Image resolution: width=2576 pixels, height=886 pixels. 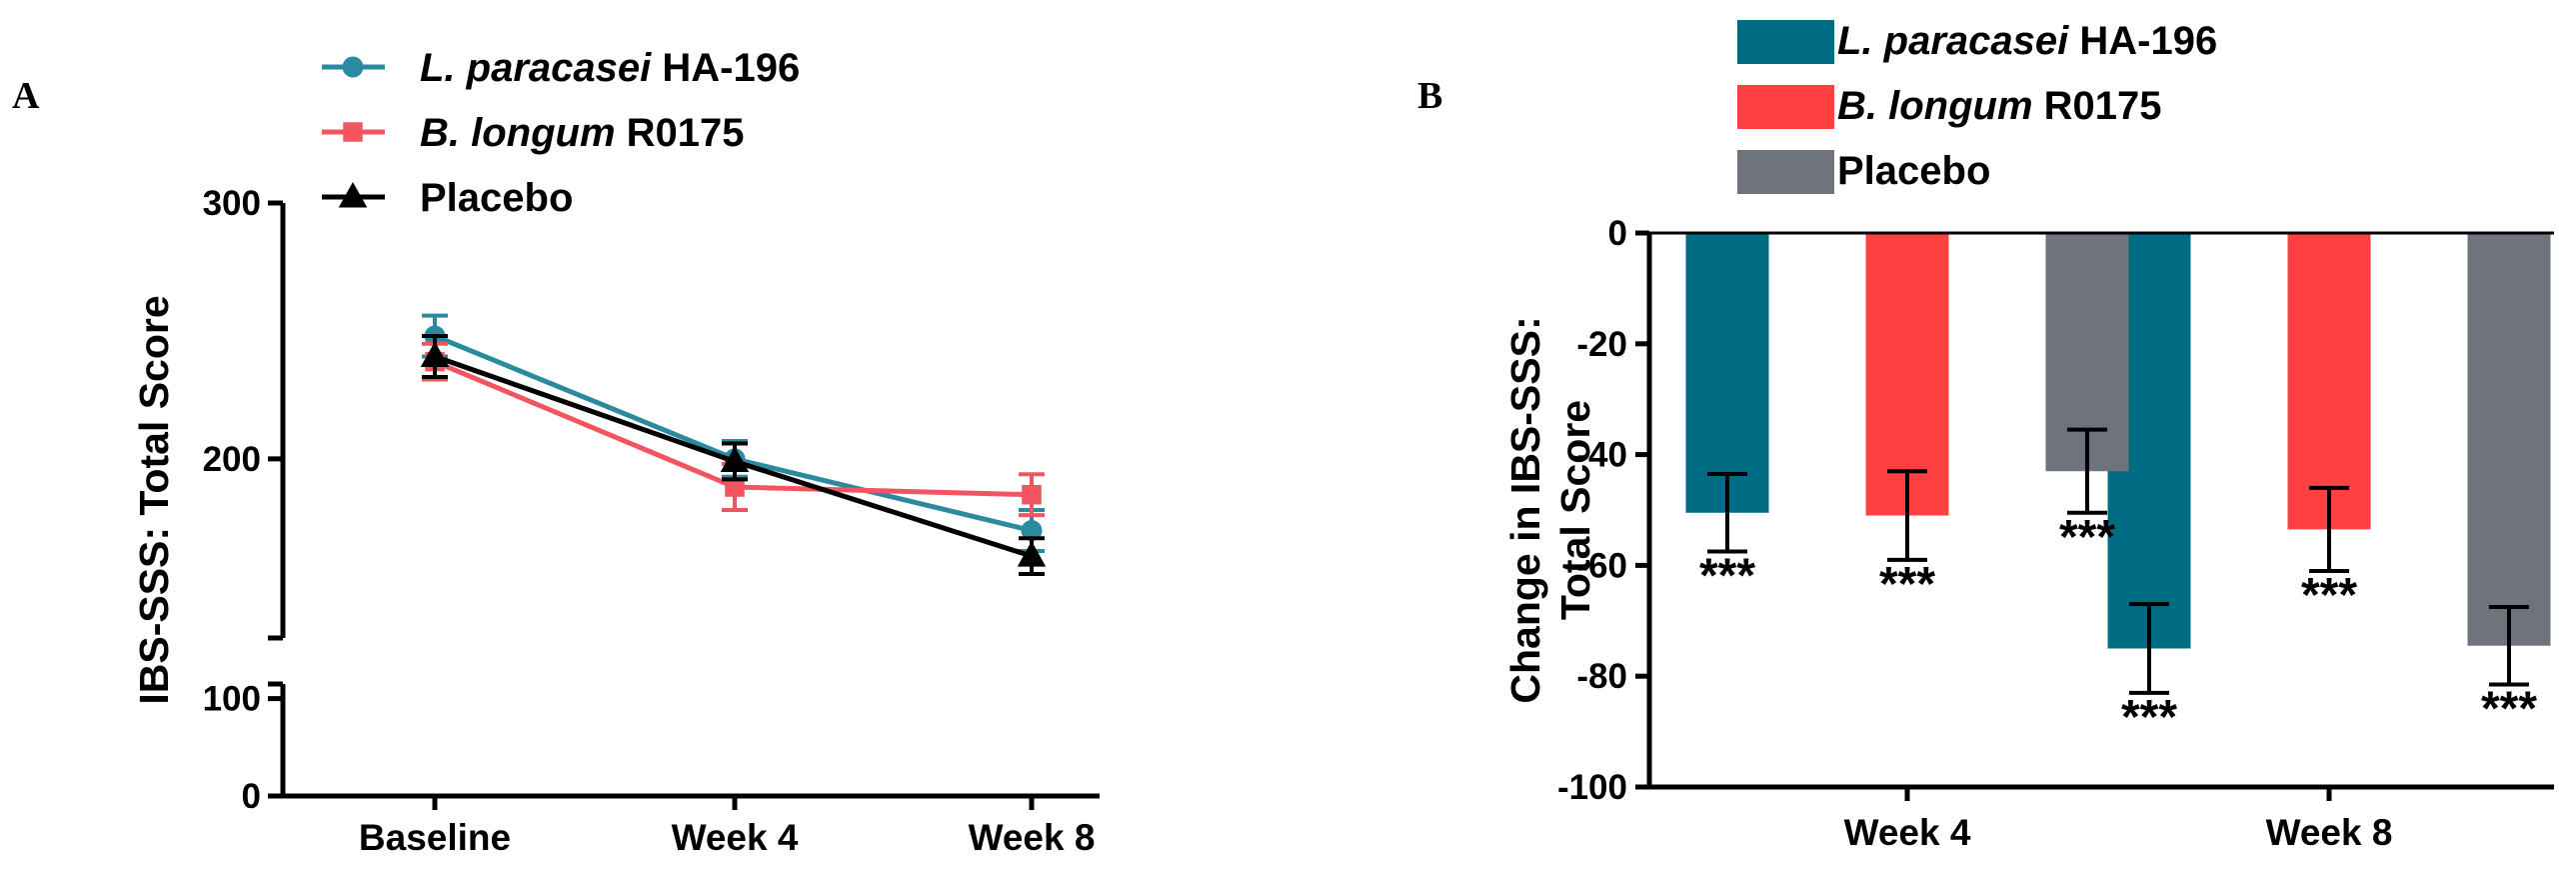 I want to click on y-tick-label: -80, so click(x=1601, y=676).